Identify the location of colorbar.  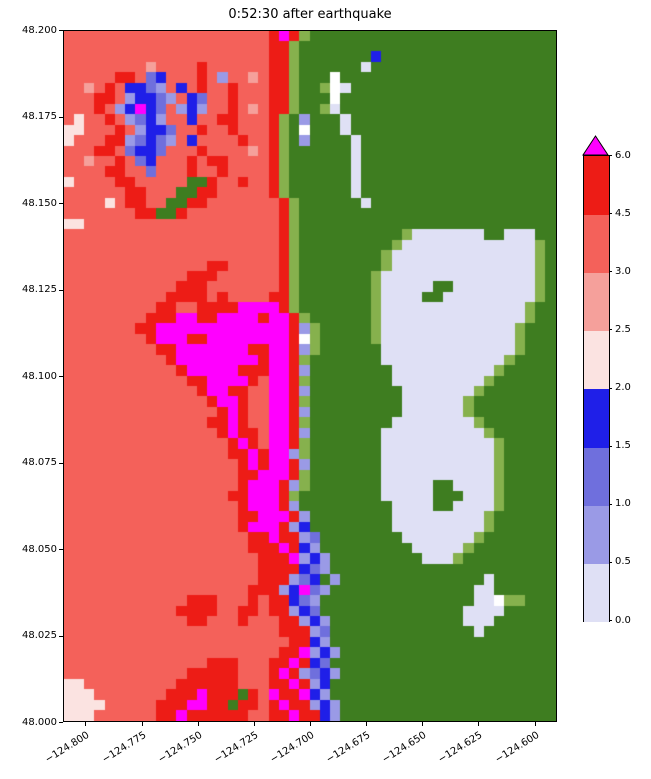
(596, 388).